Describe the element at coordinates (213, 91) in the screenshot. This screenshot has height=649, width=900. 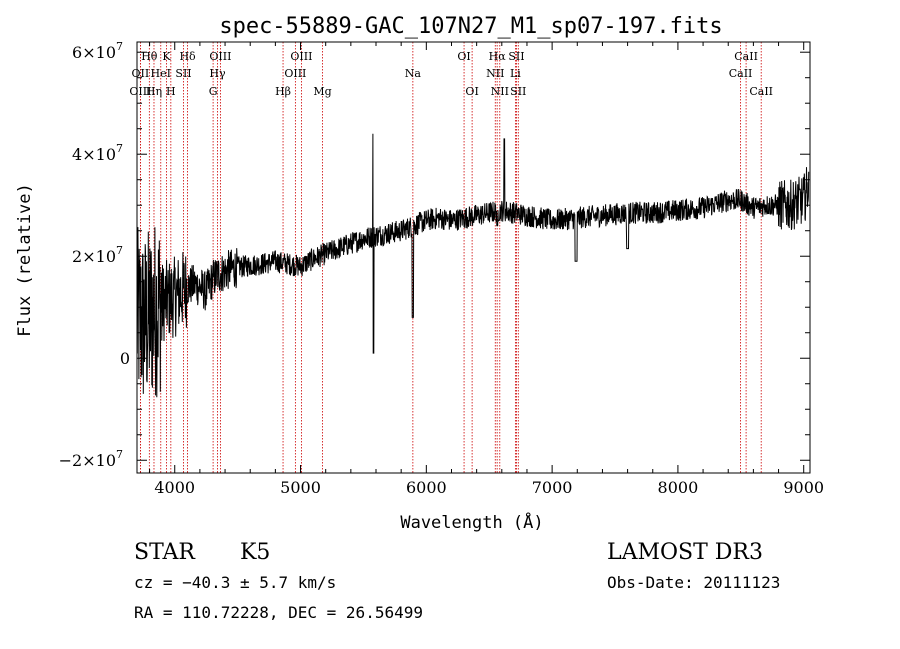
I see `line-id-label: G` at that location.